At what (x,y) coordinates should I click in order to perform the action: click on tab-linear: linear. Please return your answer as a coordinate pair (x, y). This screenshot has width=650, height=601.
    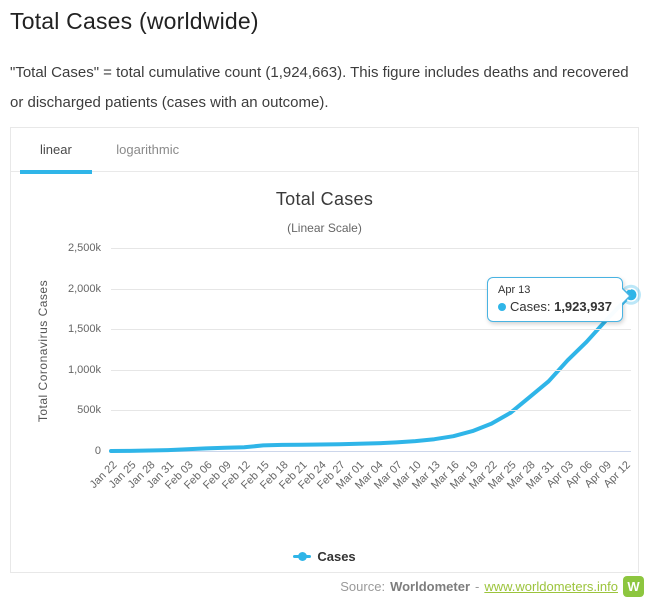
    Looking at the image, I should click on (56, 151).